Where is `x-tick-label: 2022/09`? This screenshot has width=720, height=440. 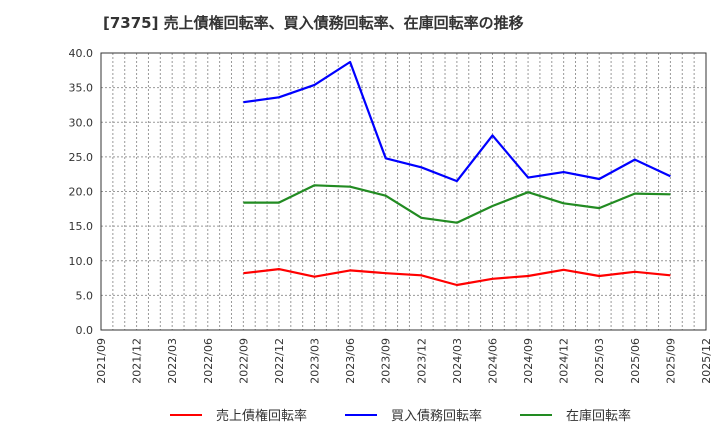 x-tick-label: 2022/09 is located at coordinates (243, 361).